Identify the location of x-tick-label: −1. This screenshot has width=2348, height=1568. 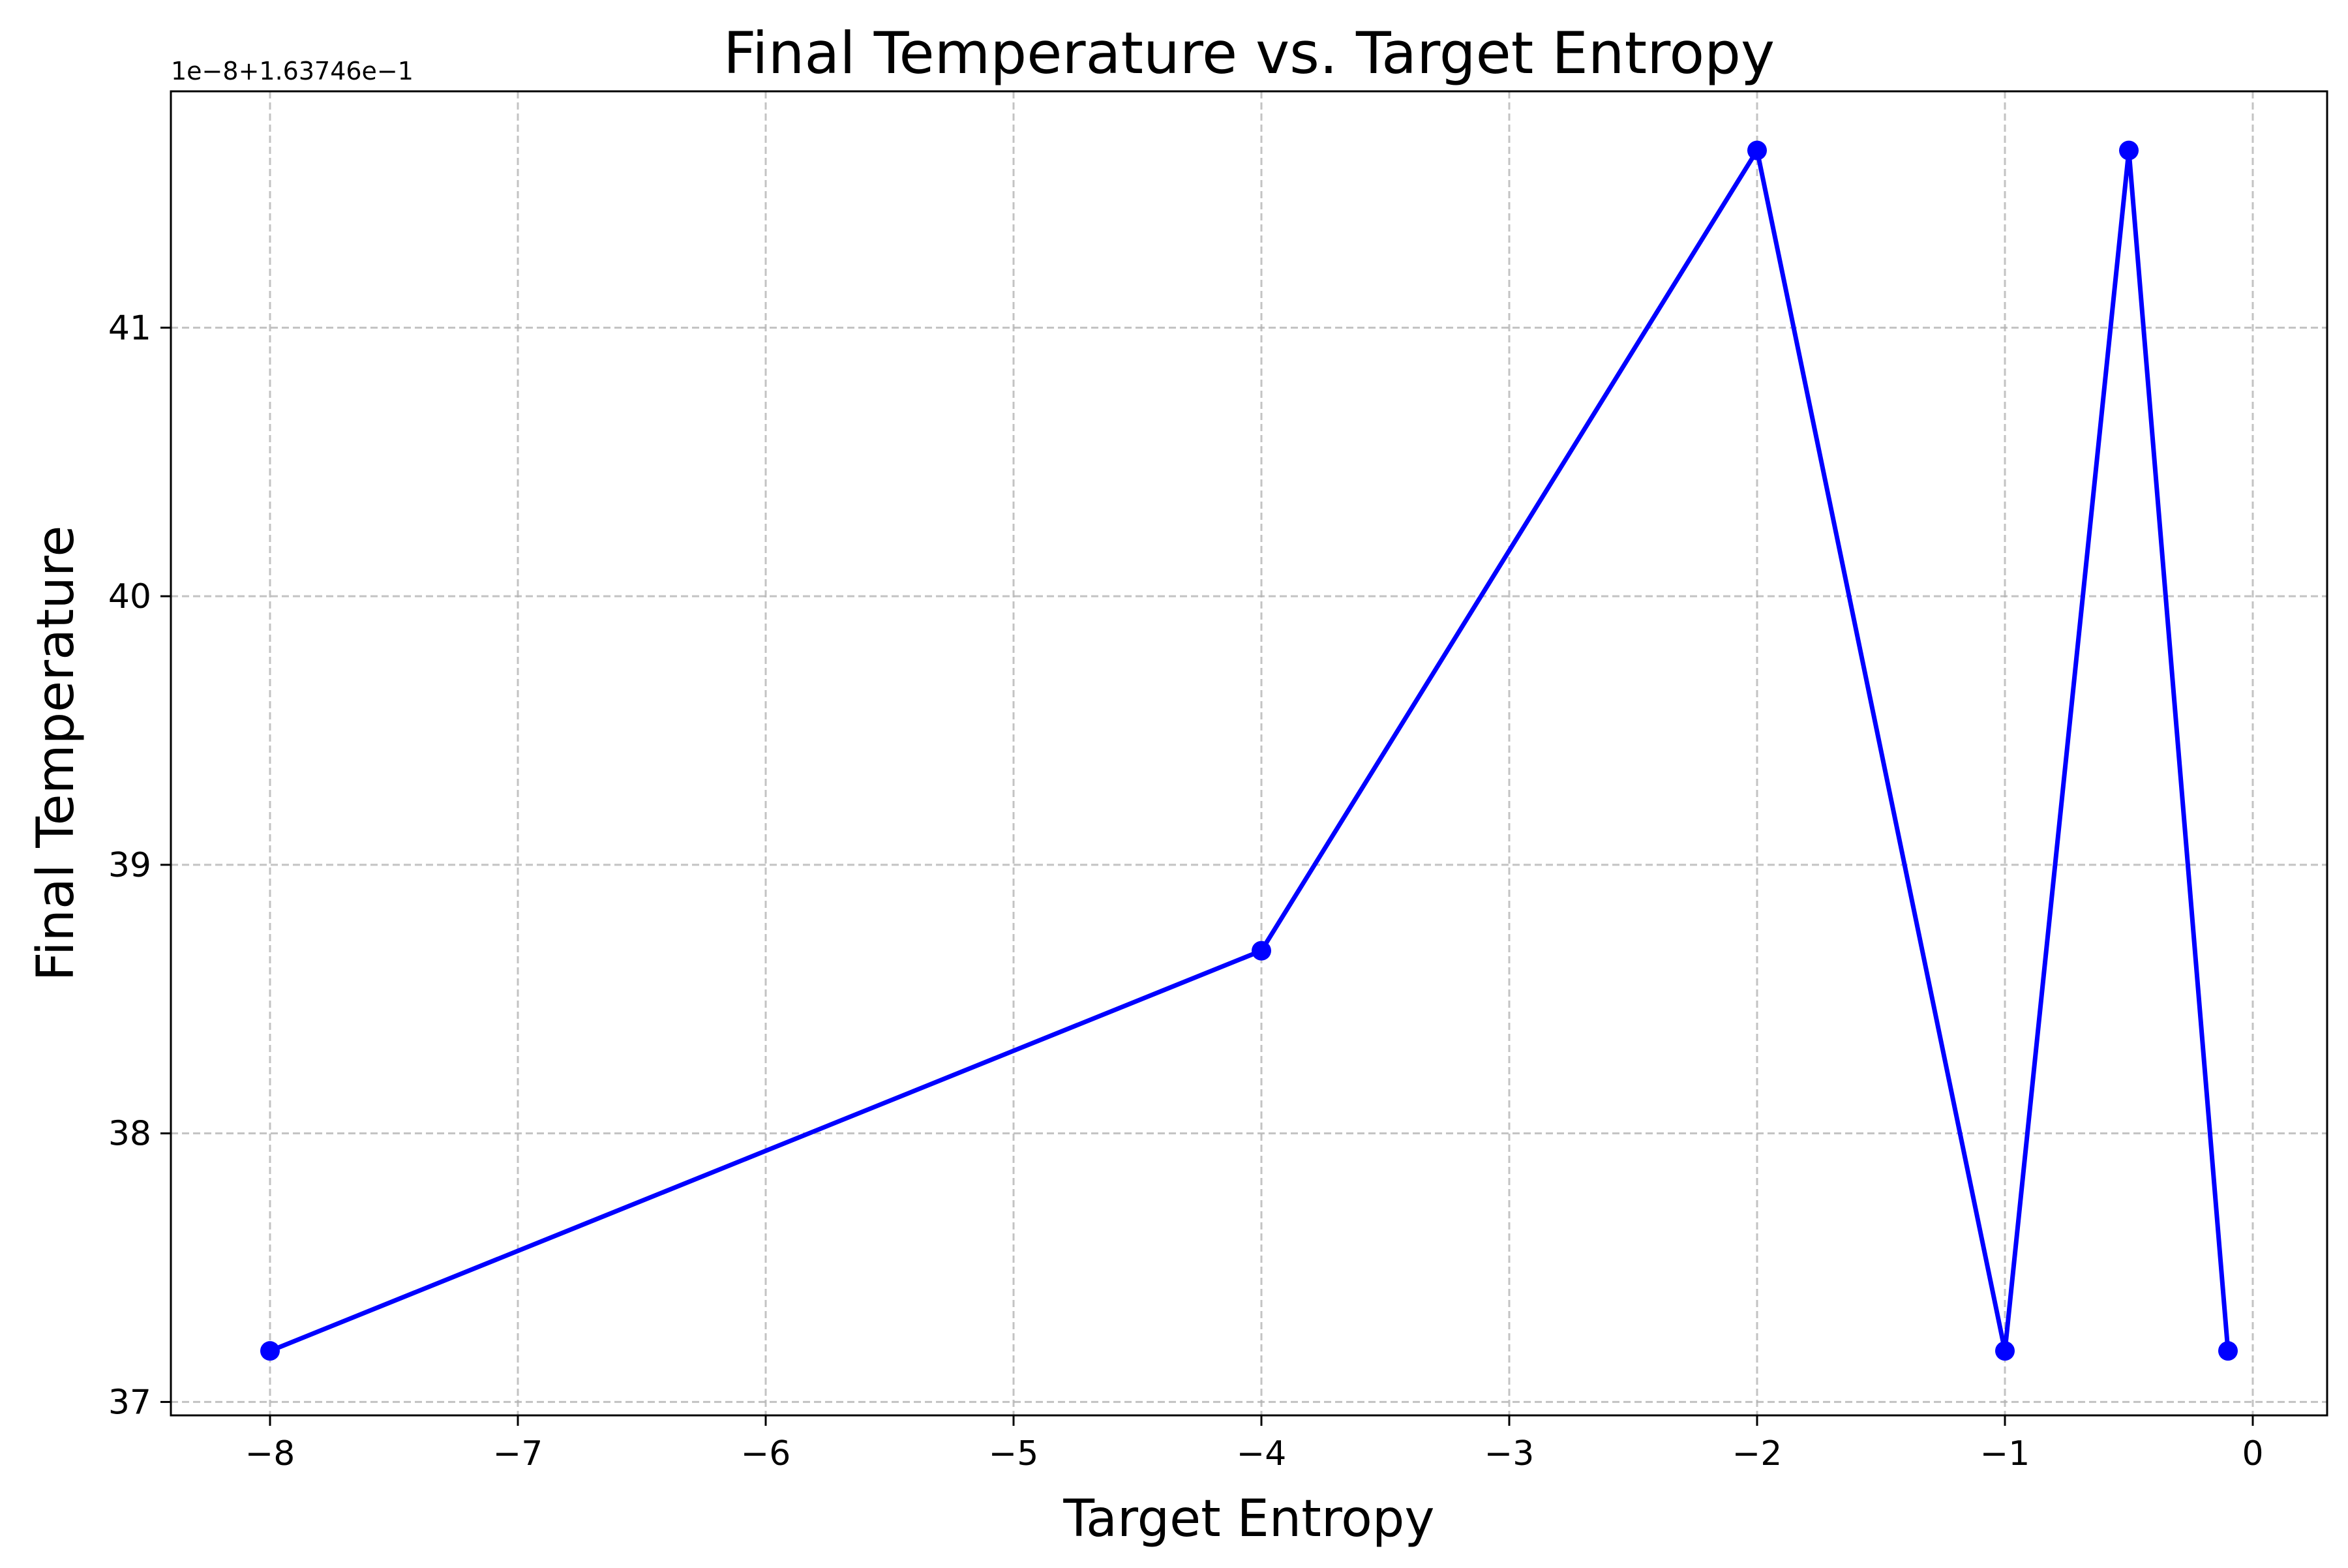
(2005, 1453).